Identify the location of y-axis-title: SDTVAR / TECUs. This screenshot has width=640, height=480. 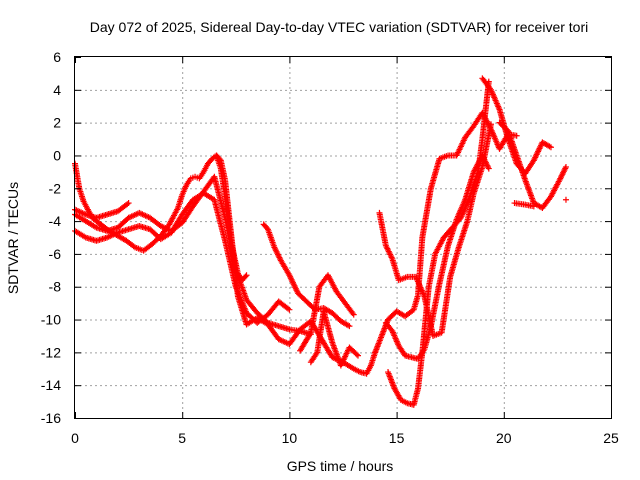
(13, 238).